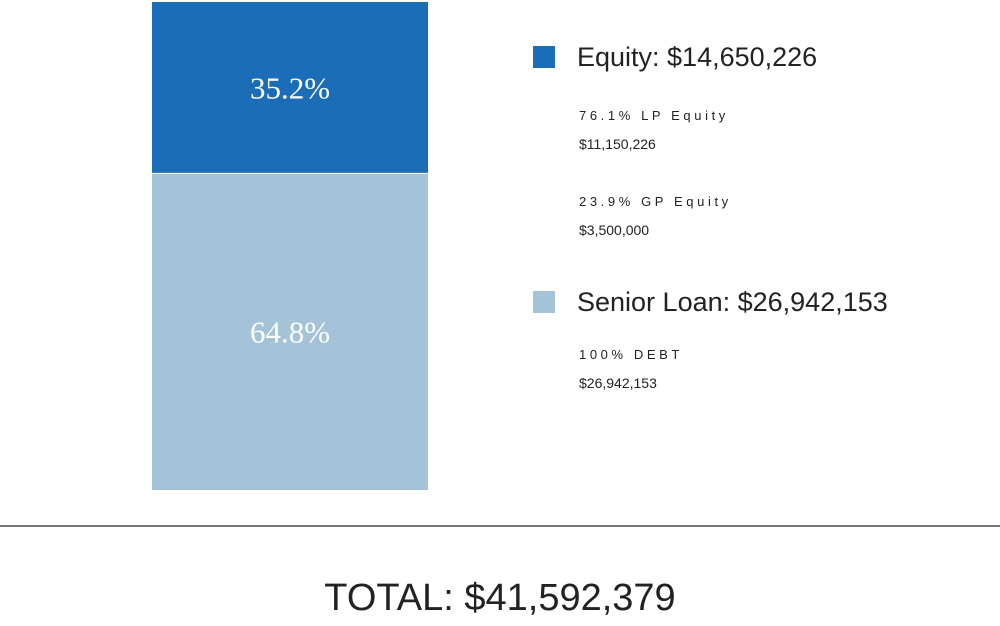 Image resolution: width=1000 pixels, height=626 pixels. I want to click on gp-equity-label: 23.9% GP Equity, so click(655, 201).